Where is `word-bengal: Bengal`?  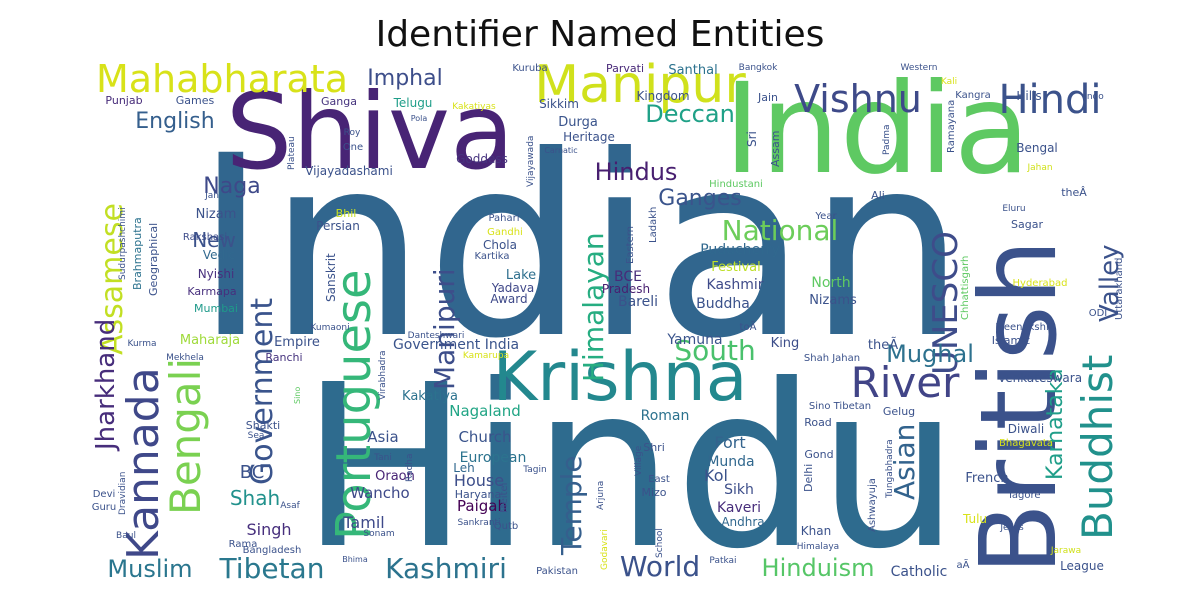 word-bengal: Bengal is located at coordinates (1037, 148).